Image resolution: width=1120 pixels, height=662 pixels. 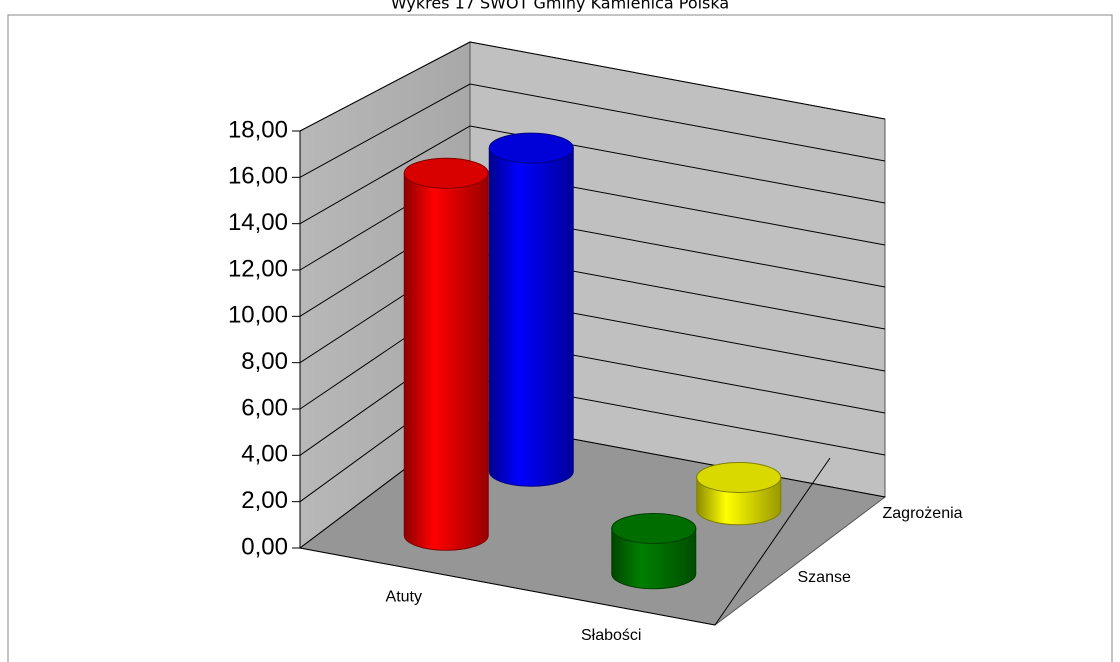 What do you see at coordinates (772, 541) in the screenshot?
I see `z-axis` at bounding box center [772, 541].